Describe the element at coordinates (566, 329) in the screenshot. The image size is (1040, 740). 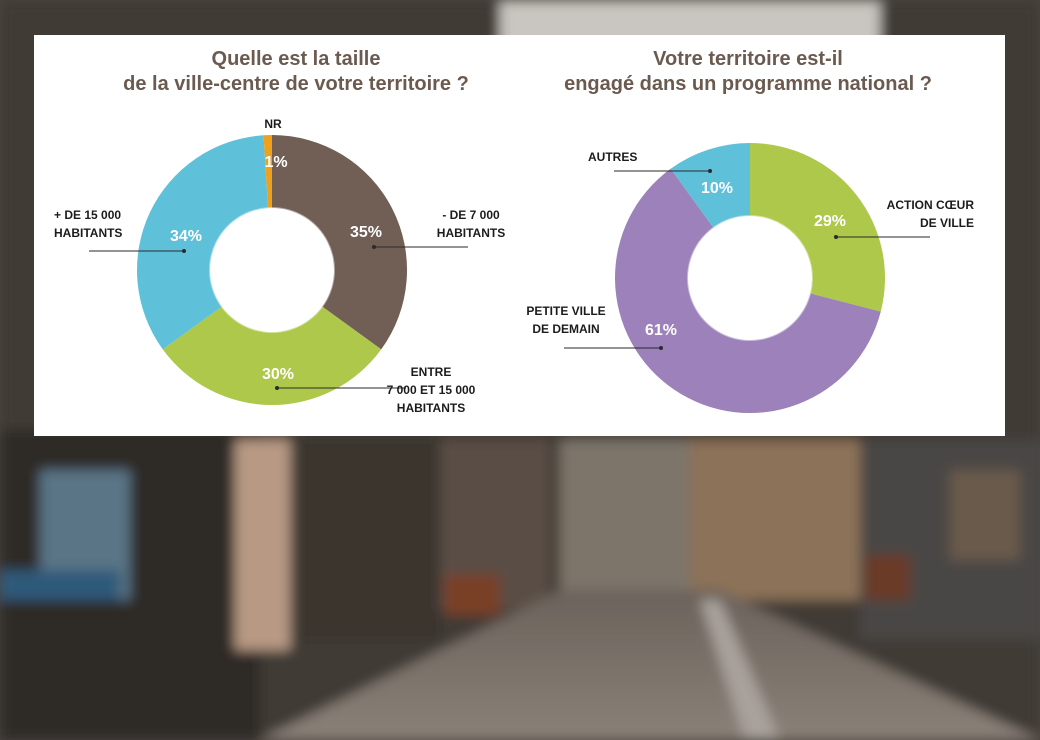
I see `chart2-label-petite-ville-line2: DE DEMAIN` at that location.